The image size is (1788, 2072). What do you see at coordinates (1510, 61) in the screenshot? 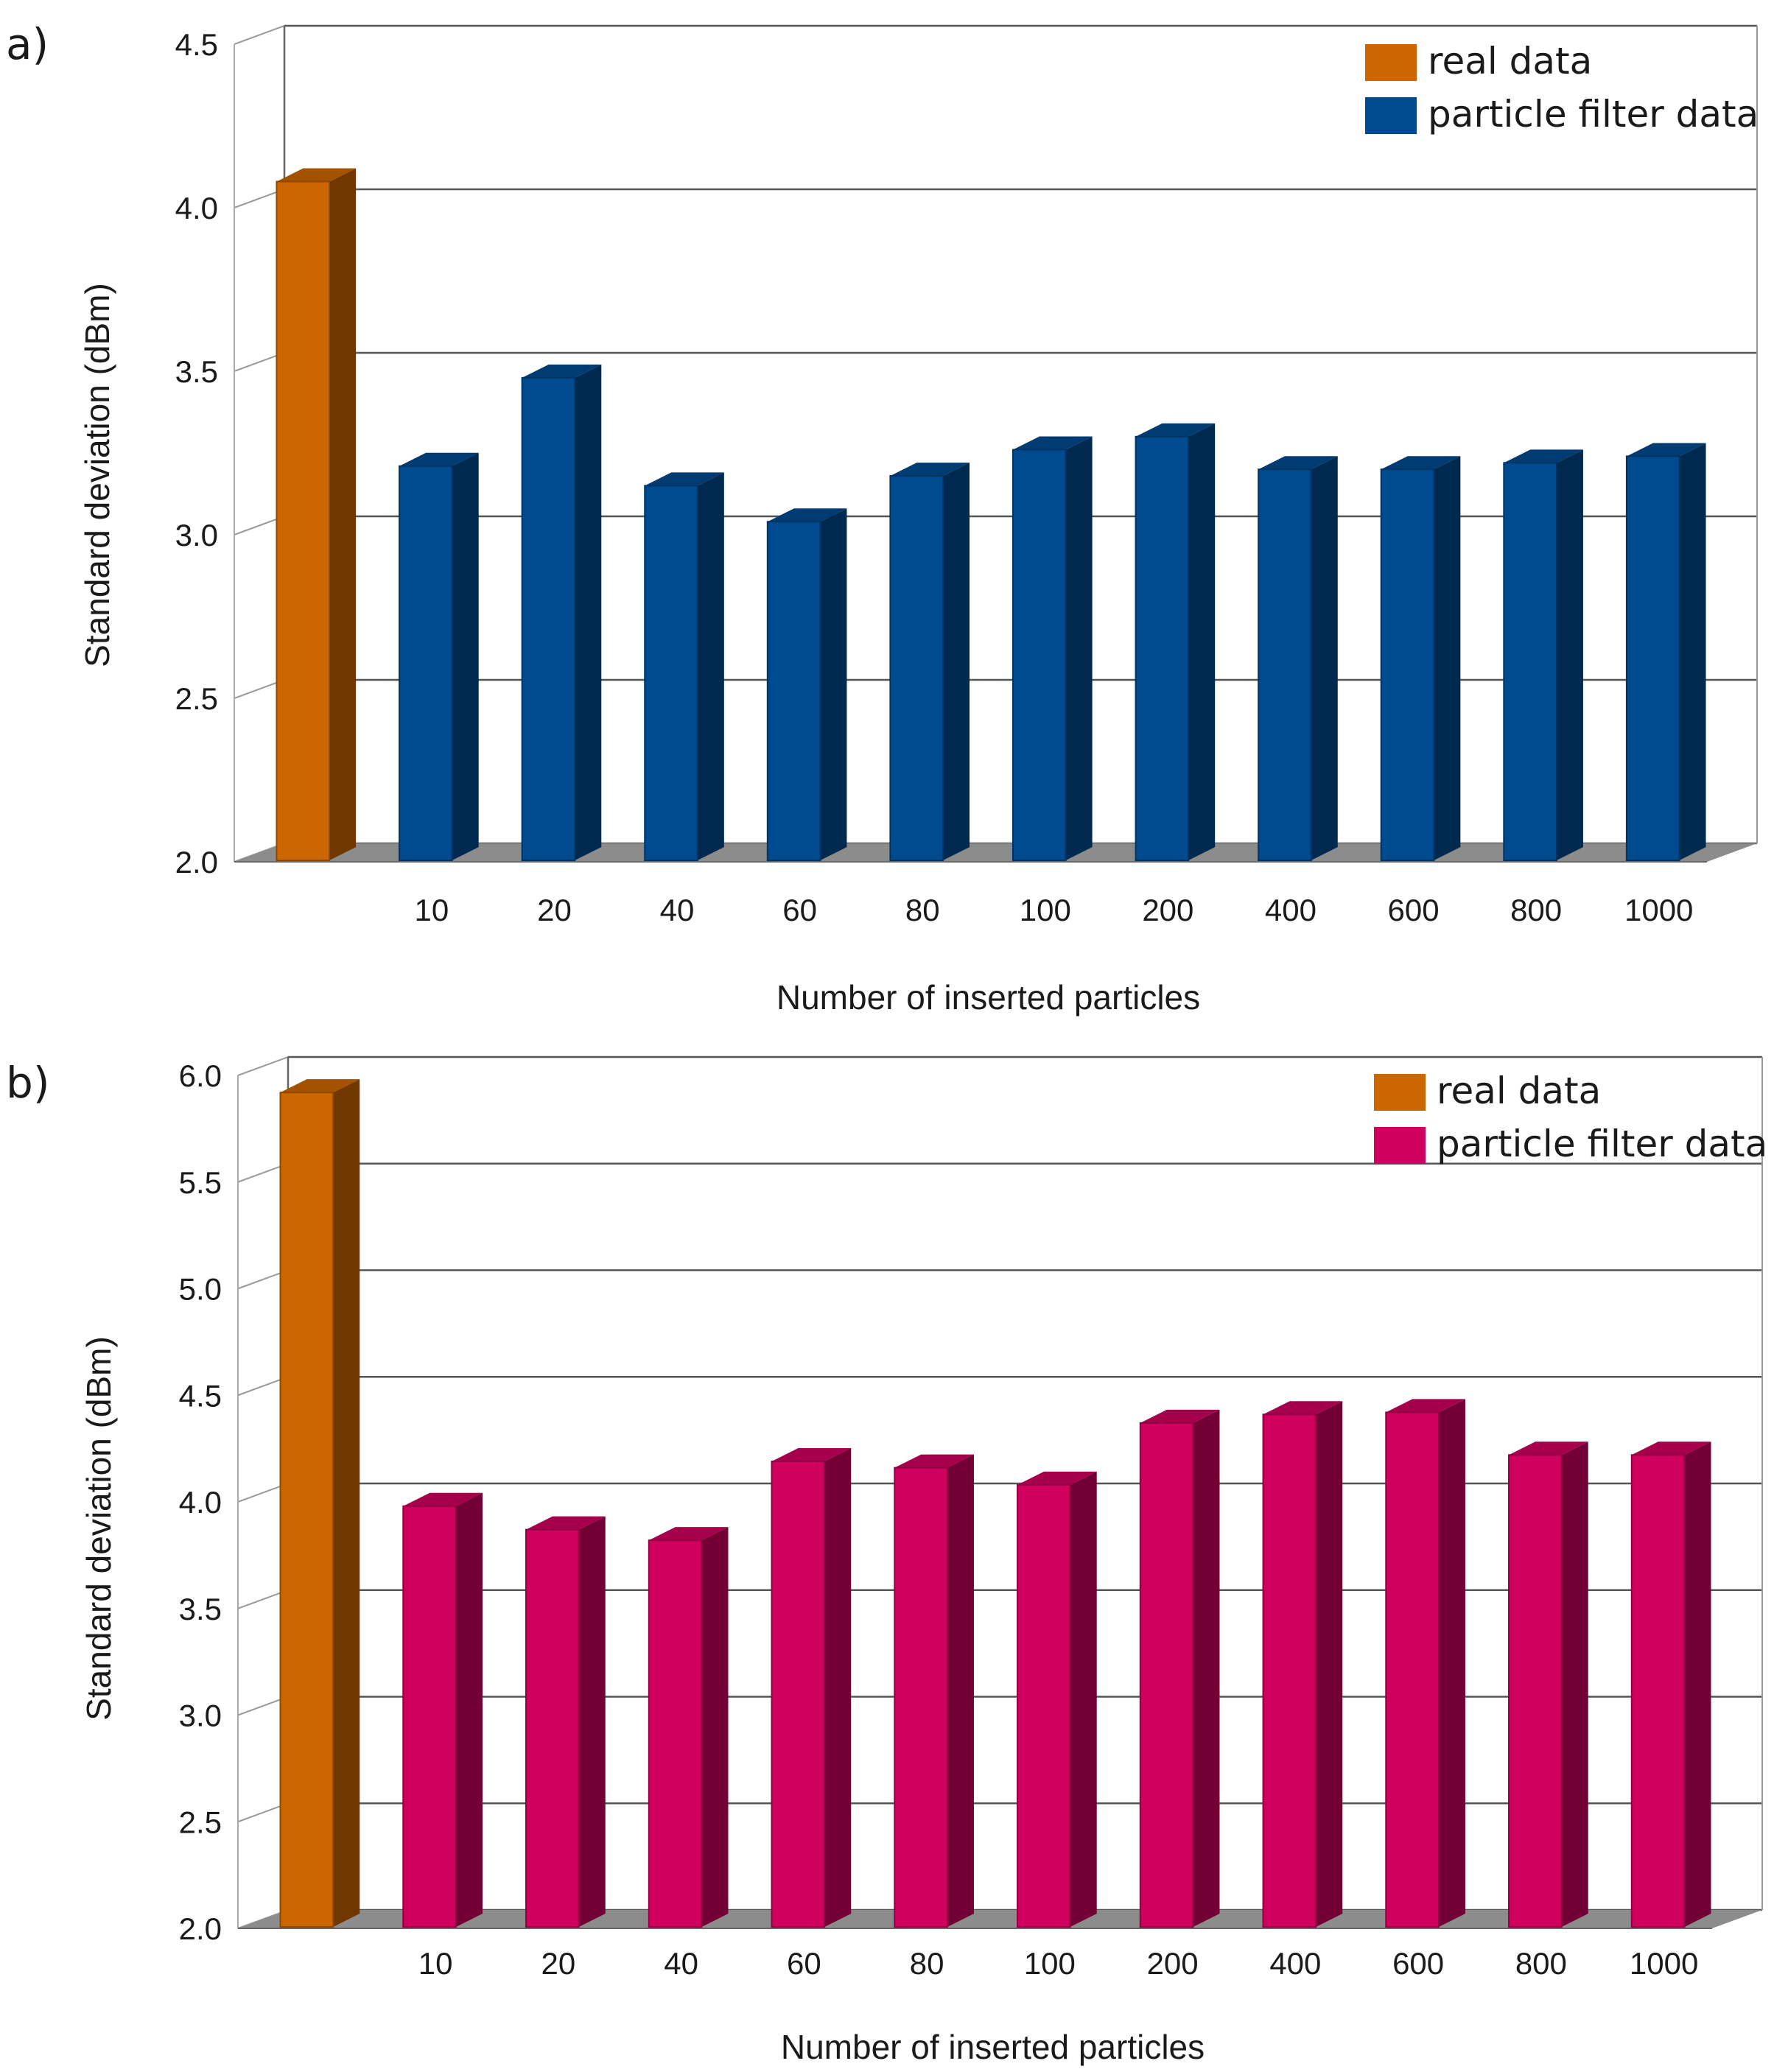
I see `legend-label: real data` at bounding box center [1510, 61].